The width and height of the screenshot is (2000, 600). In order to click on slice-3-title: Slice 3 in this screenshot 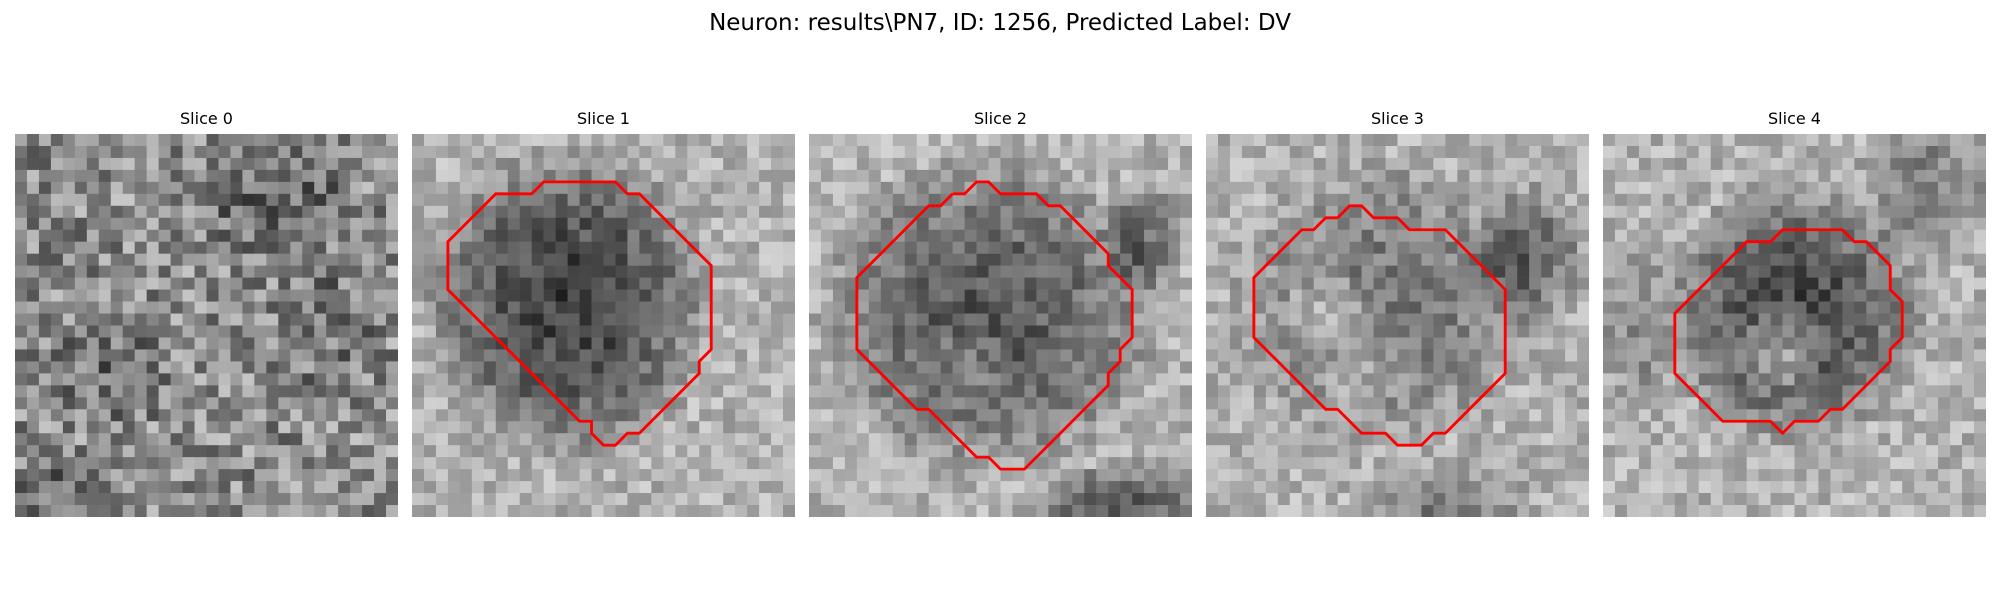, I will do `click(1397, 118)`.